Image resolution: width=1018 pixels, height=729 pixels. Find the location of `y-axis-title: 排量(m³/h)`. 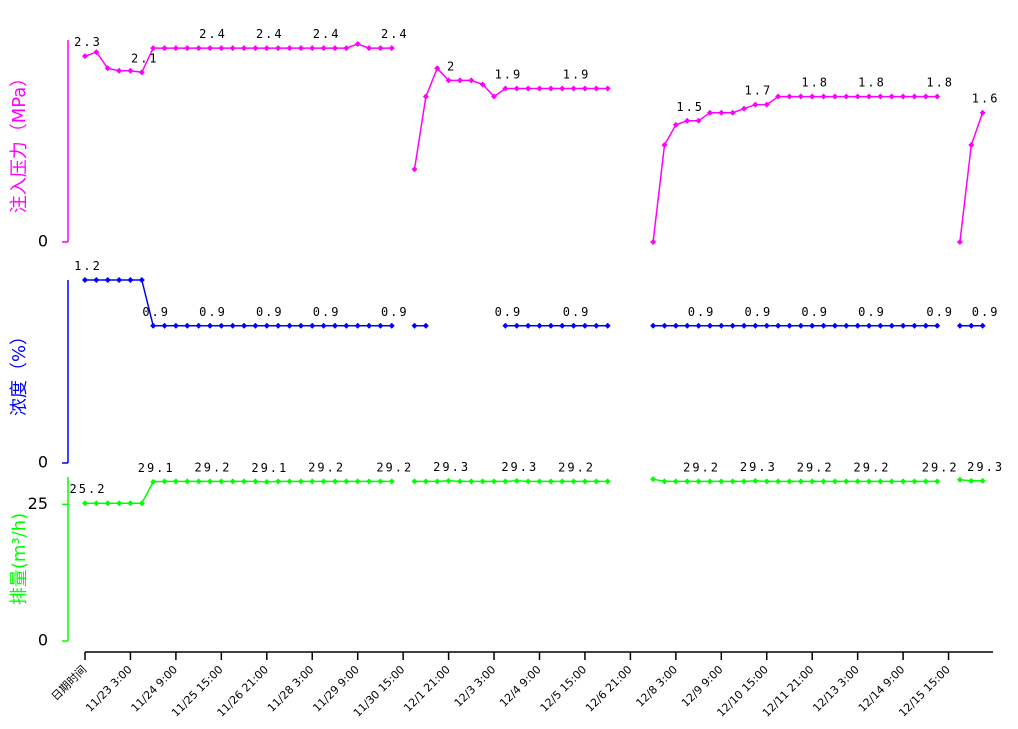

y-axis-title: 排量(m³/h) is located at coordinates (19, 559).